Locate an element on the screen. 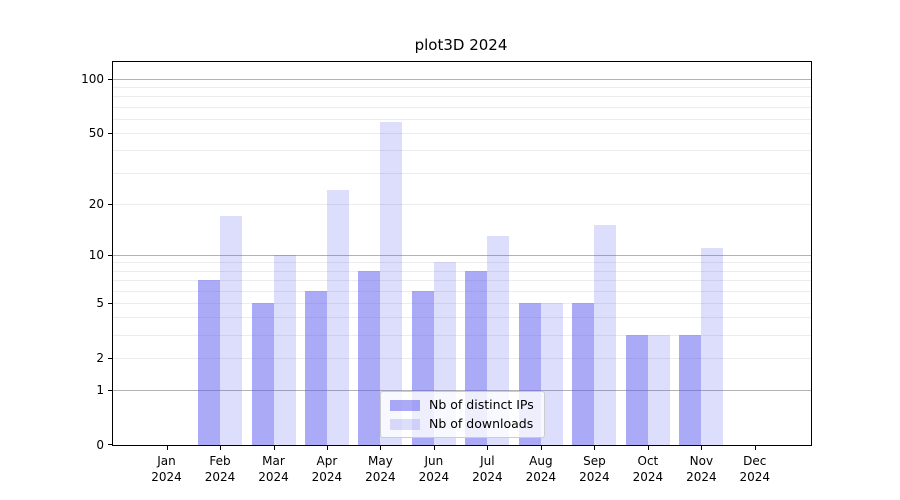 The width and height of the screenshot is (900, 500). legend-swatch-distinct-ips is located at coordinates (405, 405).